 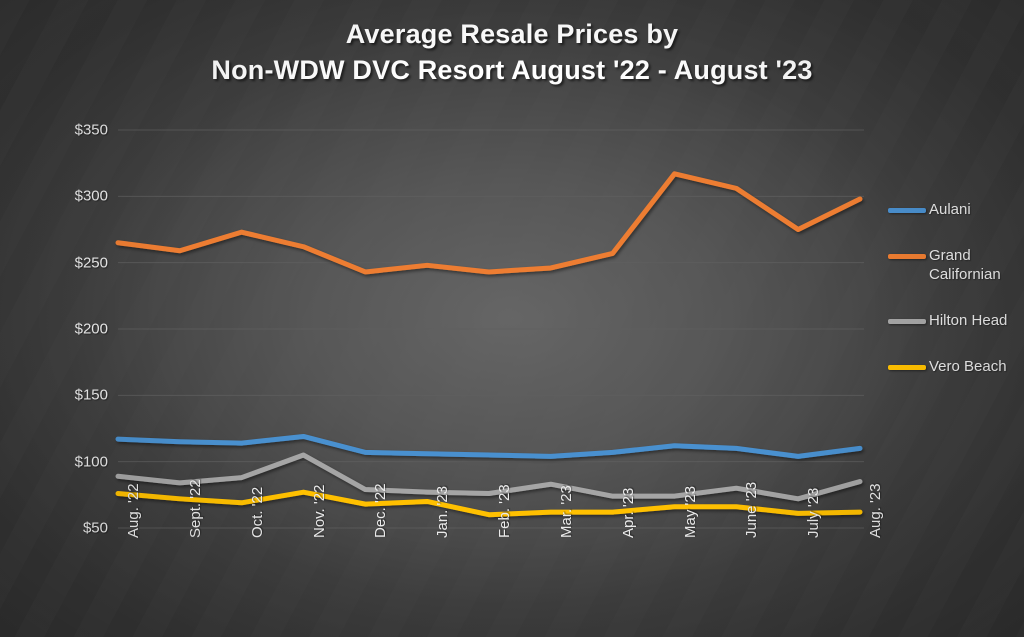 I want to click on x-axis-tick-label: May '23, so click(x=690, y=511).